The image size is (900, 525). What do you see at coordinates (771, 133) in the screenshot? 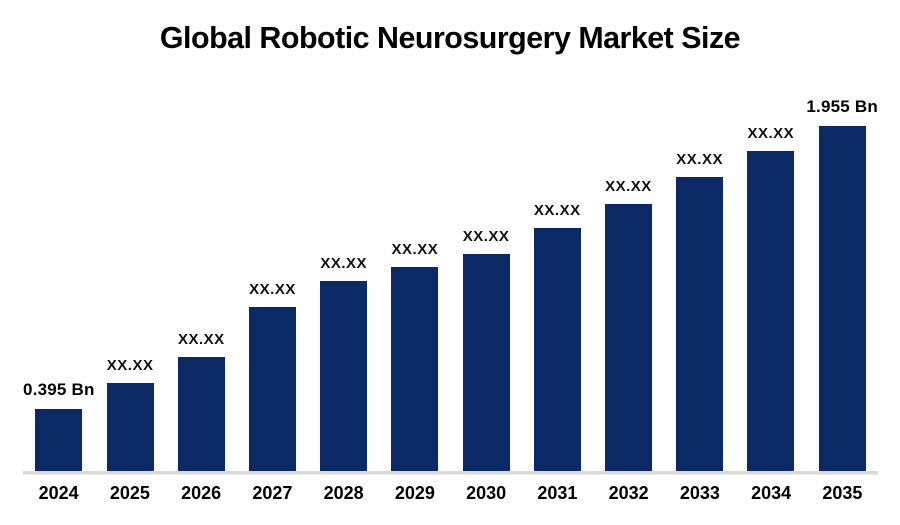
I see `value-label-2034: XX.XX` at bounding box center [771, 133].